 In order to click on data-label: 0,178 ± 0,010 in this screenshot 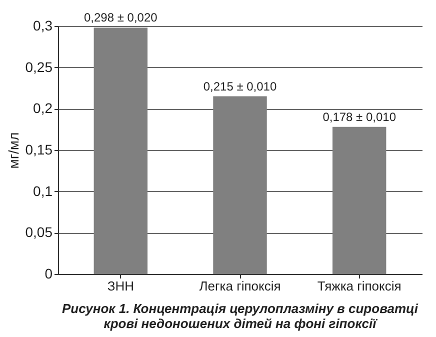, I will do `click(359, 117)`.